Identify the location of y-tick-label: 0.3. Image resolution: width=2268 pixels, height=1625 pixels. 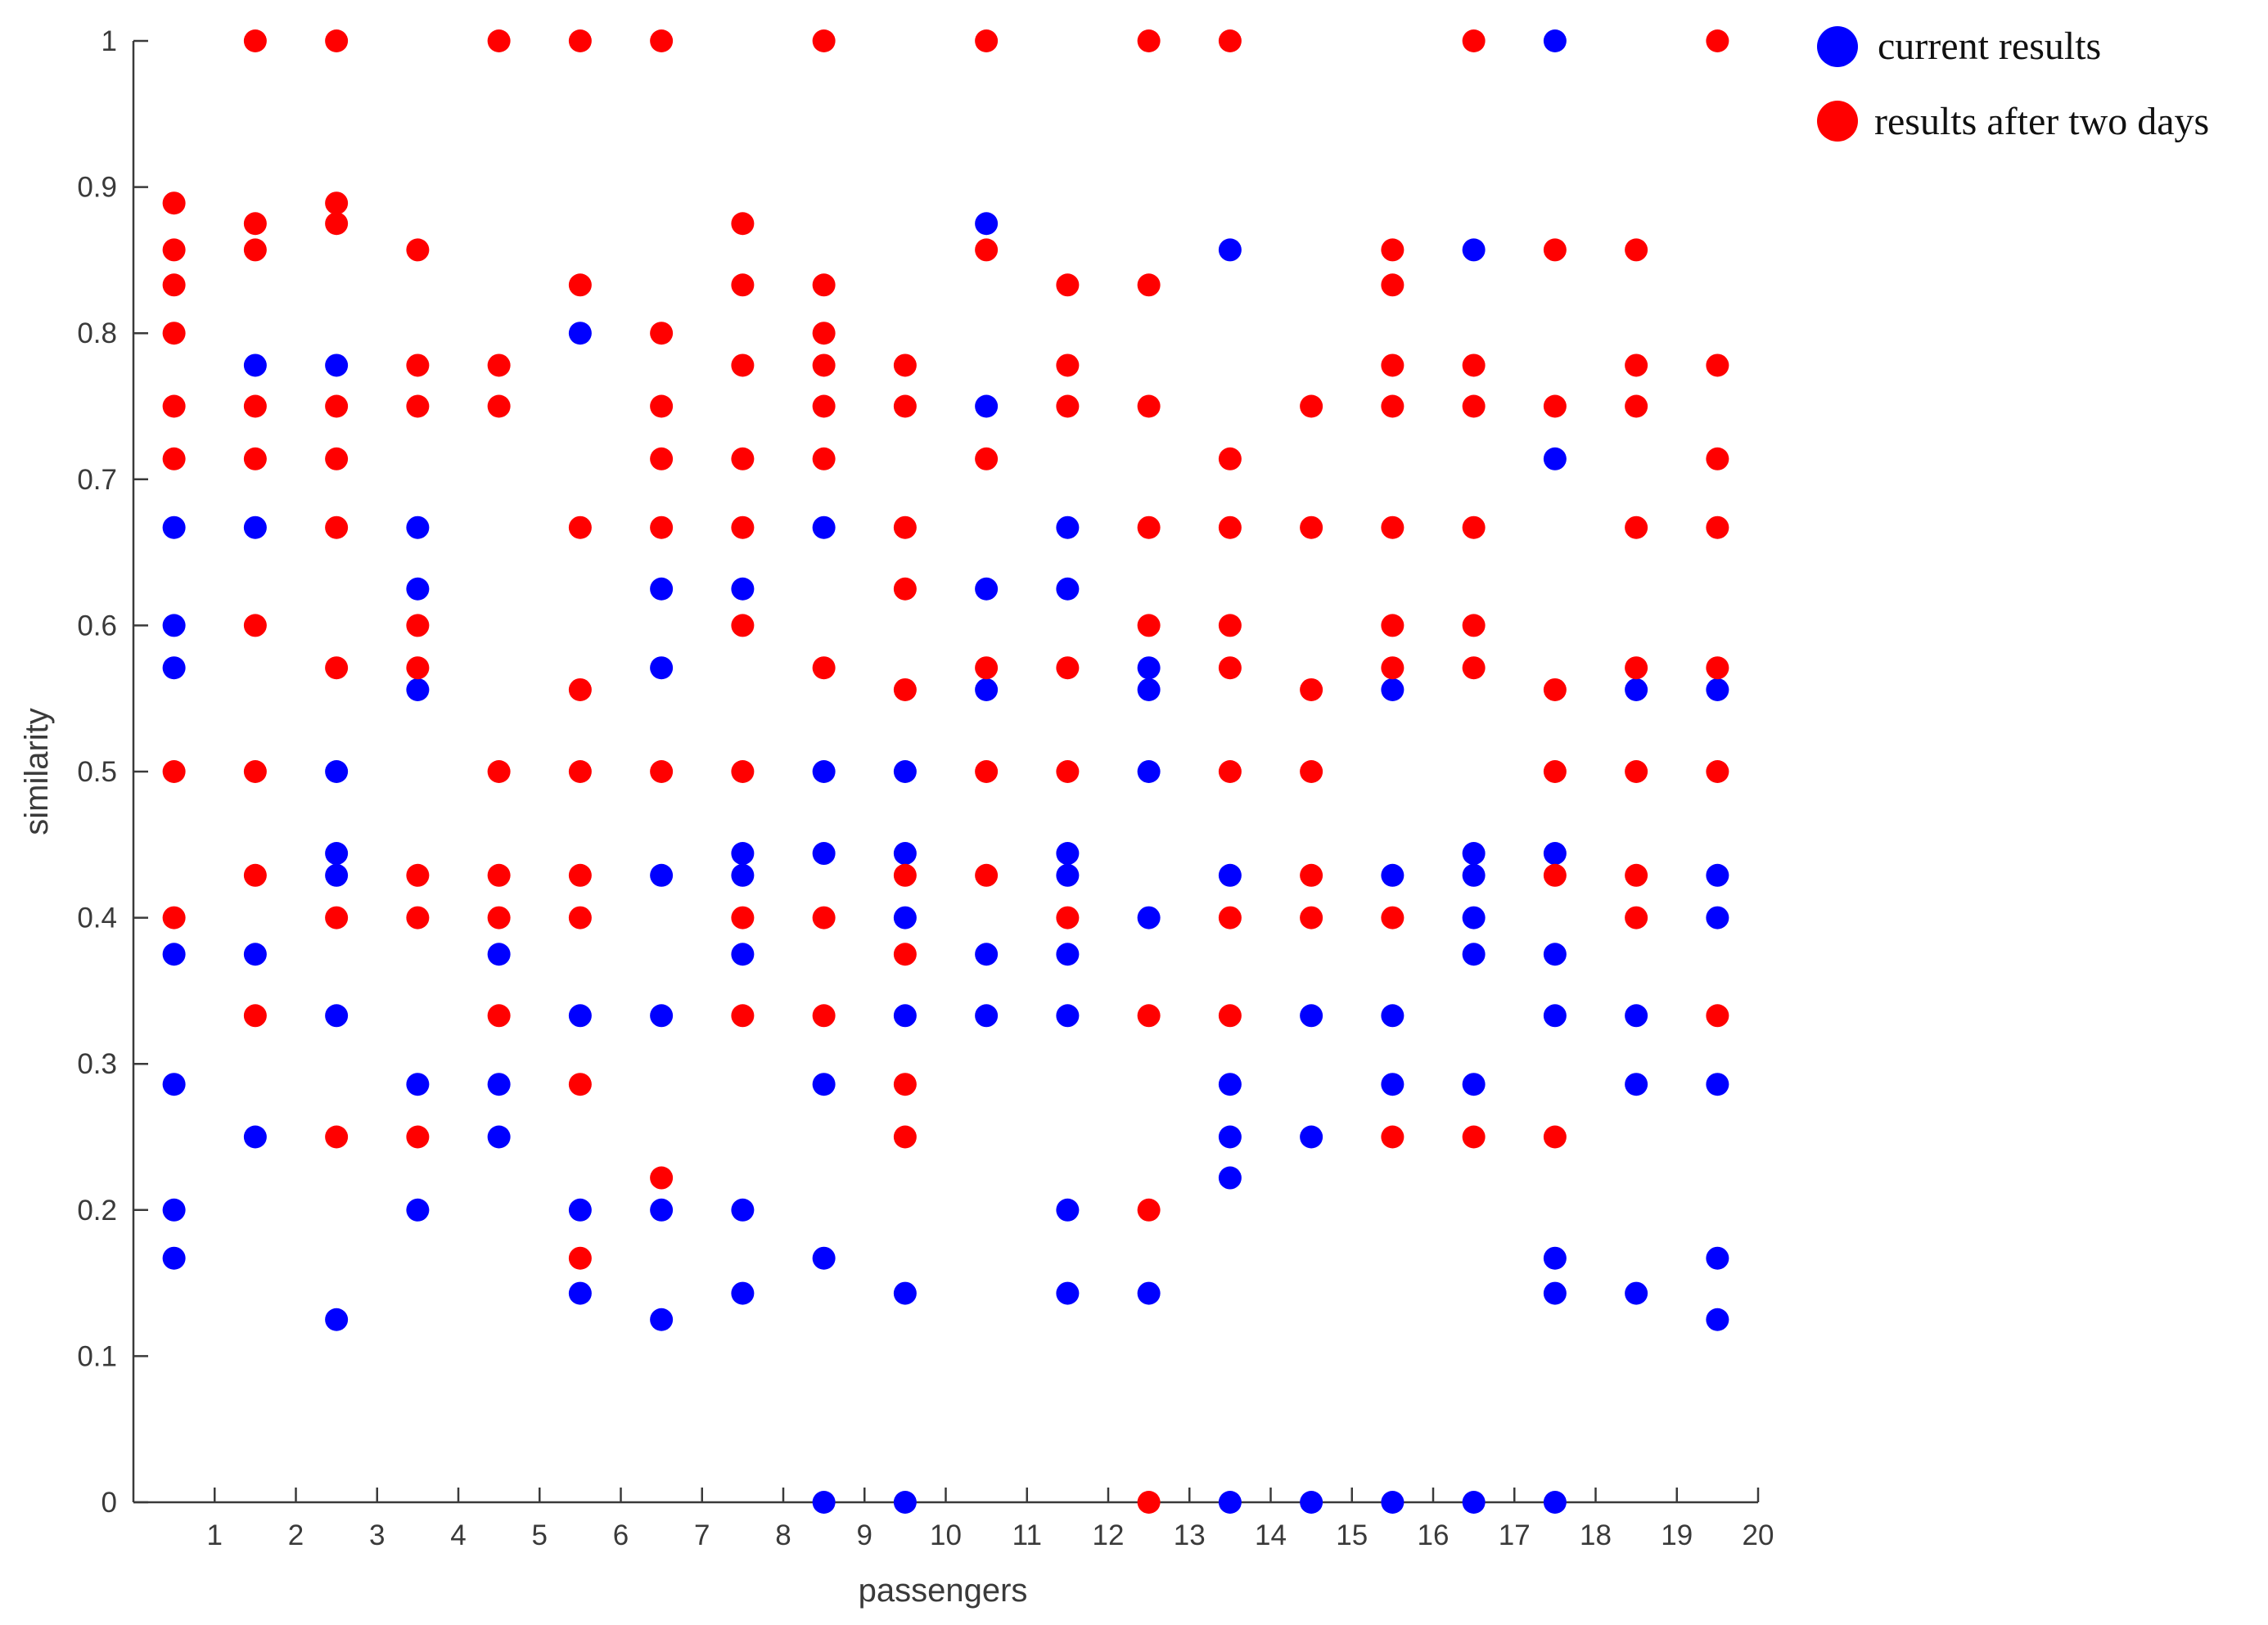
(97, 1064).